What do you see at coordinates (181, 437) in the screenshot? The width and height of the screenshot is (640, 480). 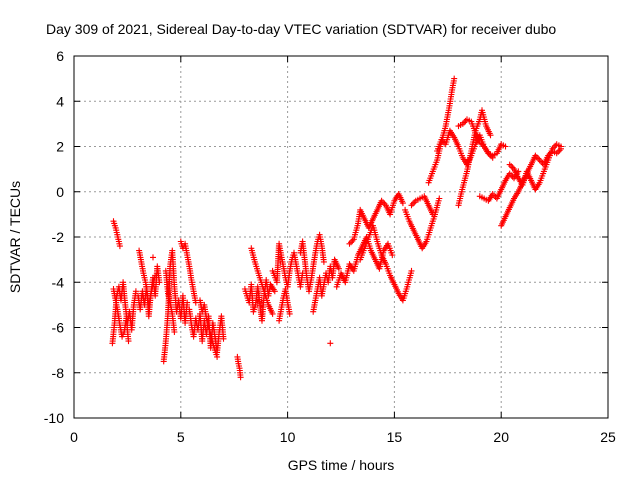 I see `x-tick-label: 5` at bounding box center [181, 437].